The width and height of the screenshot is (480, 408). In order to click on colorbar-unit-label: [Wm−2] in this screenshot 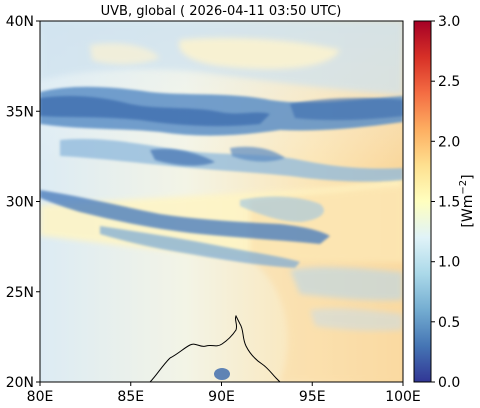, I will do `click(467, 200)`.